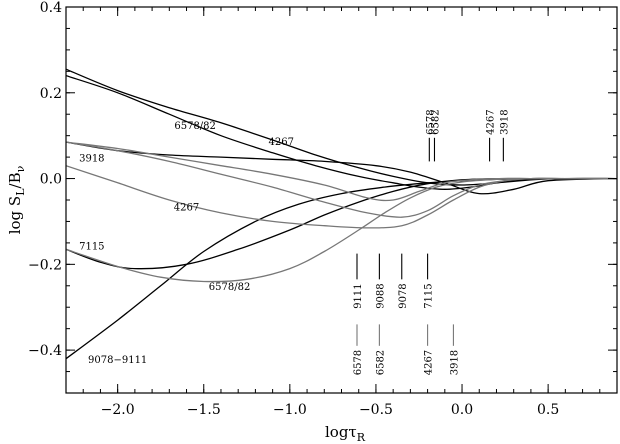 The width and height of the screenshot is (620, 444). What do you see at coordinates (462, 410) in the screenshot?
I see `x-tick-label: 0.0` at bounding box center [462, 410].